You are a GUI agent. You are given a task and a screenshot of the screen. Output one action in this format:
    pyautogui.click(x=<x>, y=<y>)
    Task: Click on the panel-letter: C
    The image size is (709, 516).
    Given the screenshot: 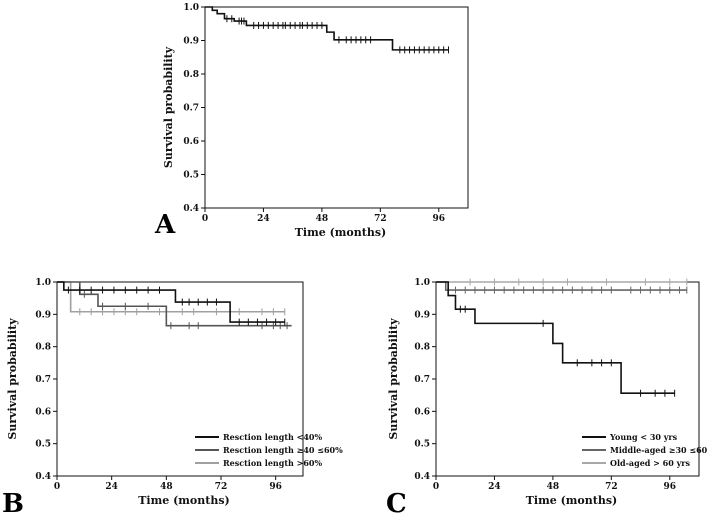 What is the action you would take?
    pyautogui.click(x=396, y=502)
    